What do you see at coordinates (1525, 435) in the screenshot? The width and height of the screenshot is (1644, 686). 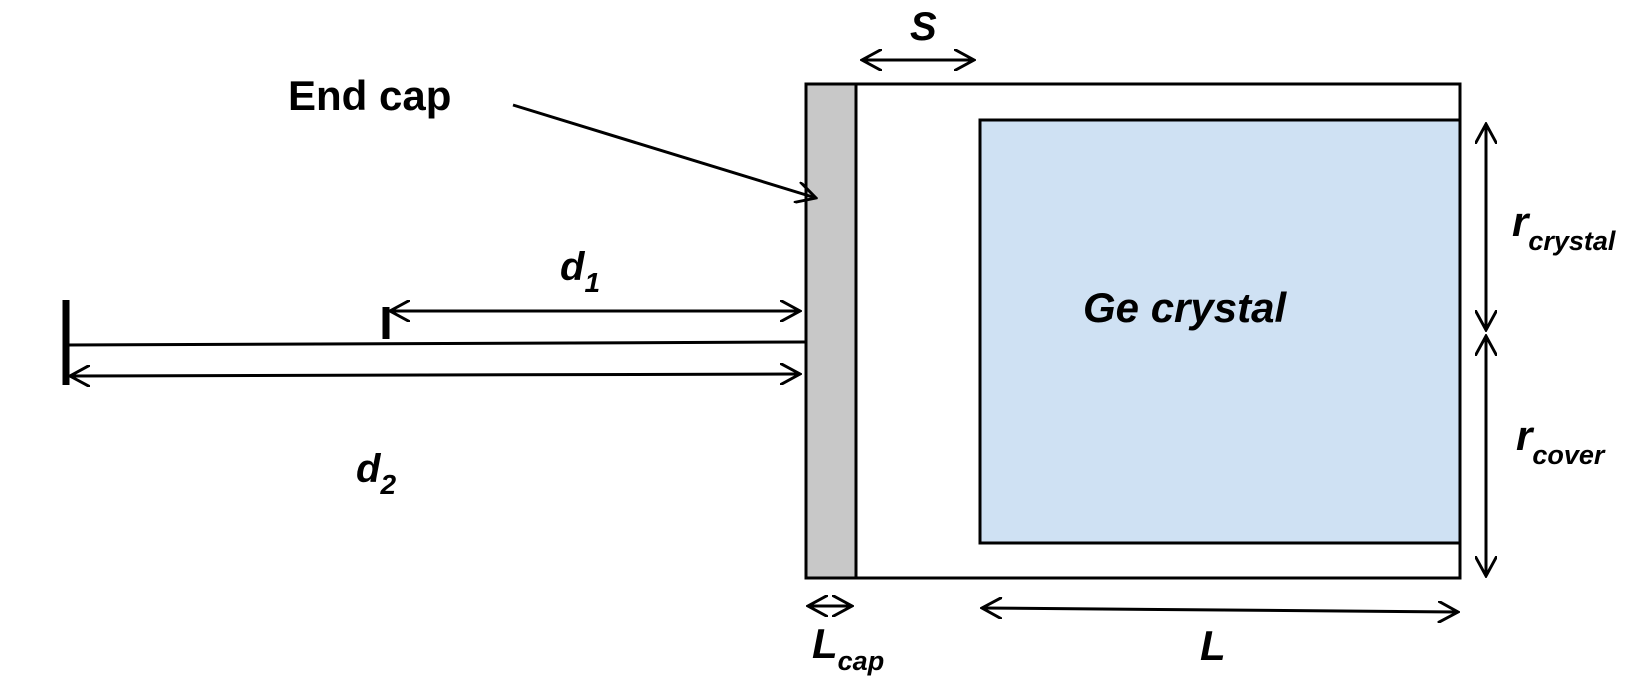 I see `r-cover-label-main: r` at bounding box center [1525, 435].